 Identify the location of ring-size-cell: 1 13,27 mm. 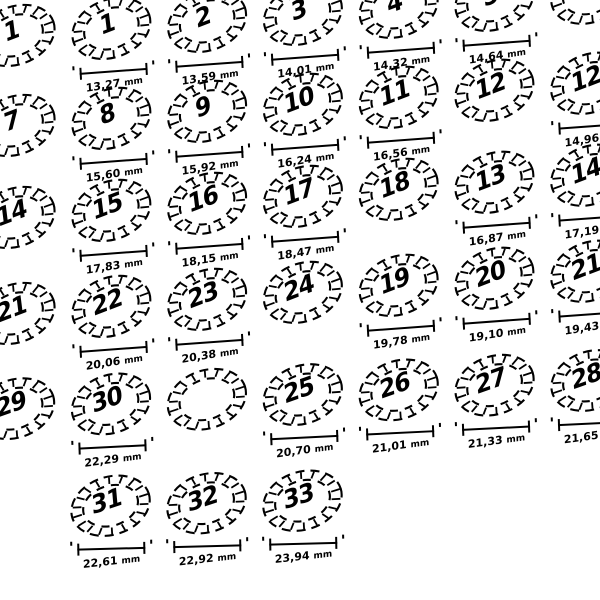
(112, 51).